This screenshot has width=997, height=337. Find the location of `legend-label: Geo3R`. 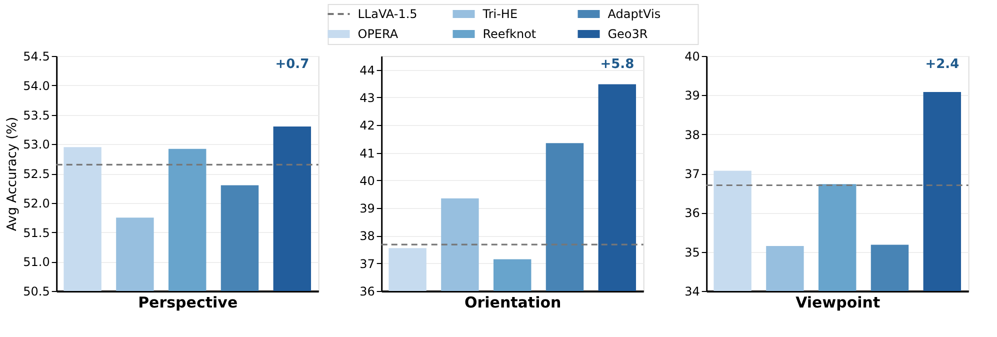

legend-label: Geo3R is located at coordinates (628, 34).